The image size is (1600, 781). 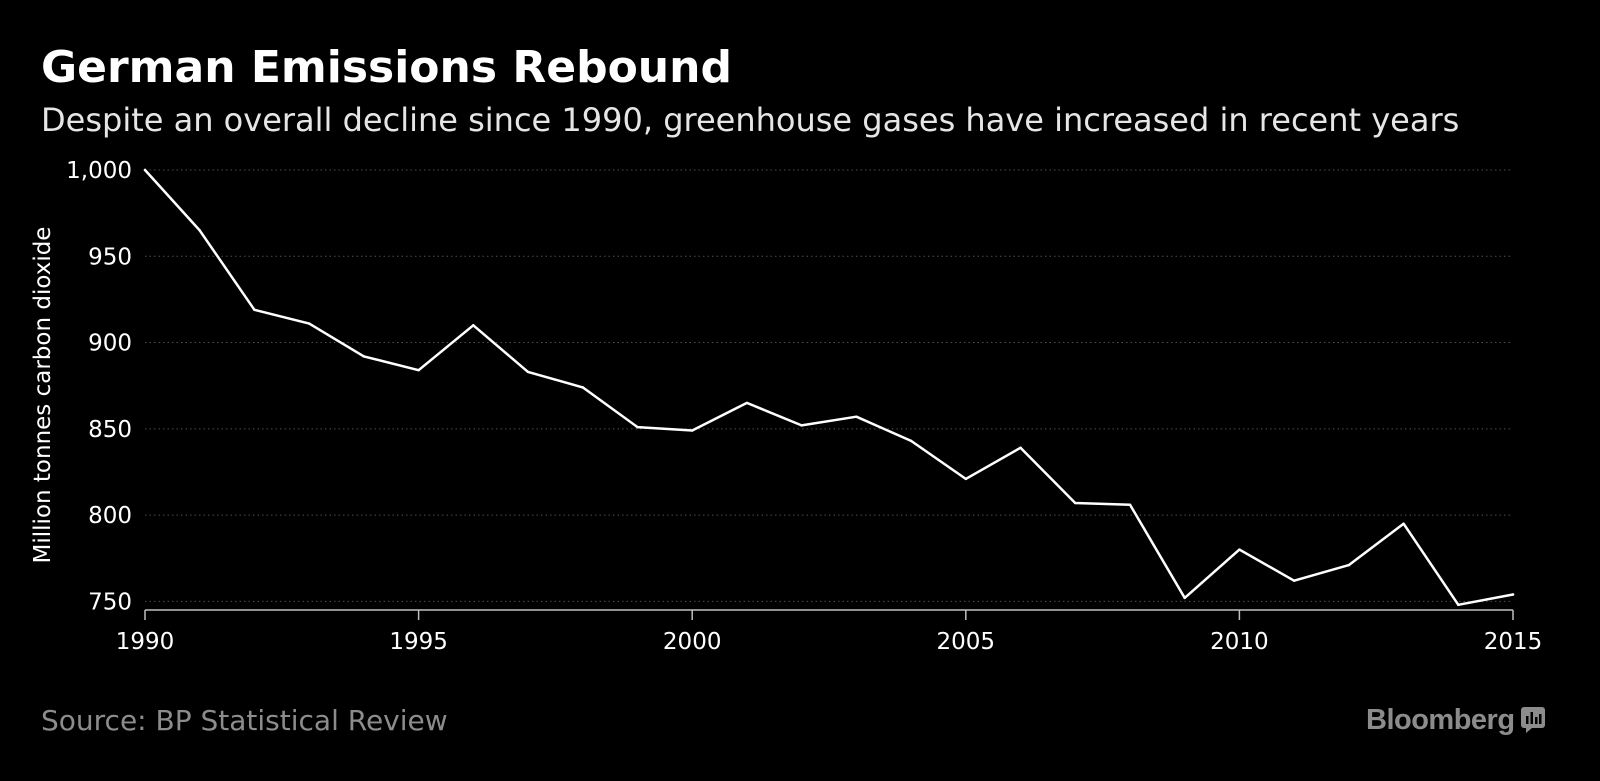 I want to click on y-axis-title: Million tonnes carbon dioxide, so click(x=43, y=395).